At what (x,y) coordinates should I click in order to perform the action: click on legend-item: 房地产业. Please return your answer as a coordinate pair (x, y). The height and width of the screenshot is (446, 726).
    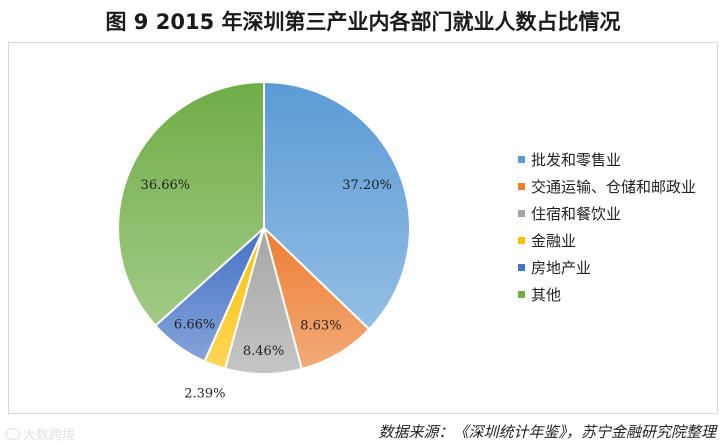
    Looking at the image, I should click on (607, 267).